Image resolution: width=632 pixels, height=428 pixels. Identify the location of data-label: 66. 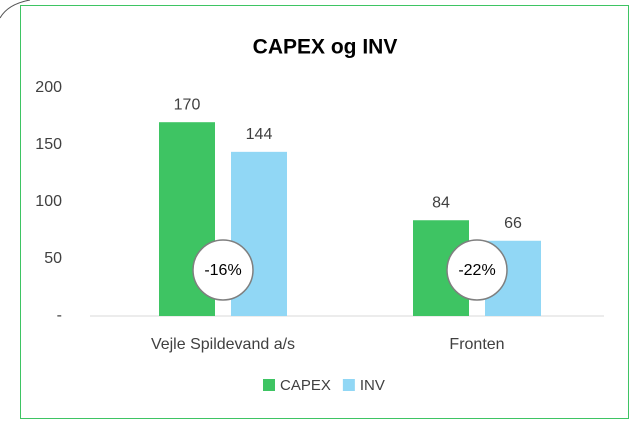
(513, 223).